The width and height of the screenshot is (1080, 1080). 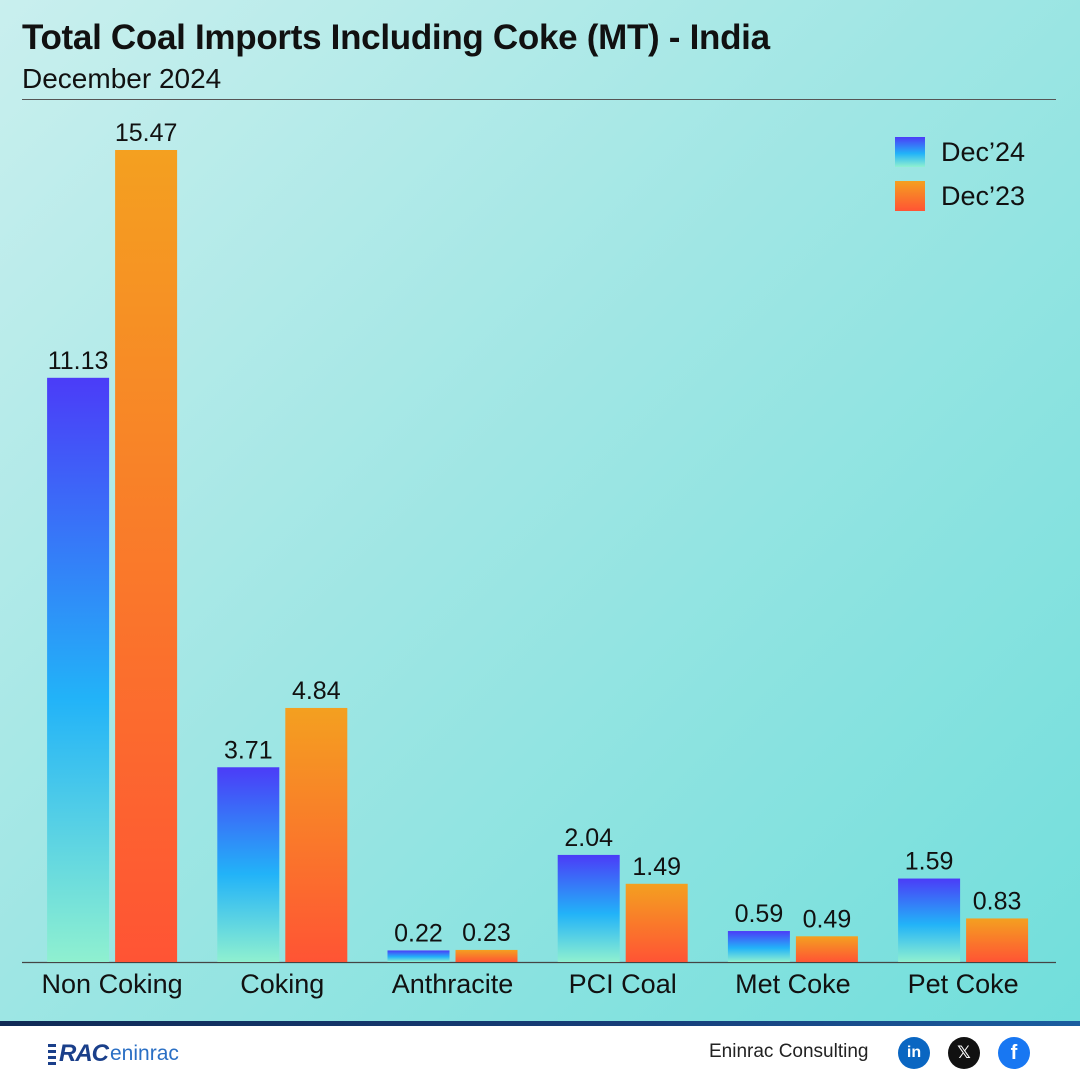 What do you see at coordinates (486, 955) in the screenshot?
I see `bar-dec23-anthracite` at bounding box center [486, 955].